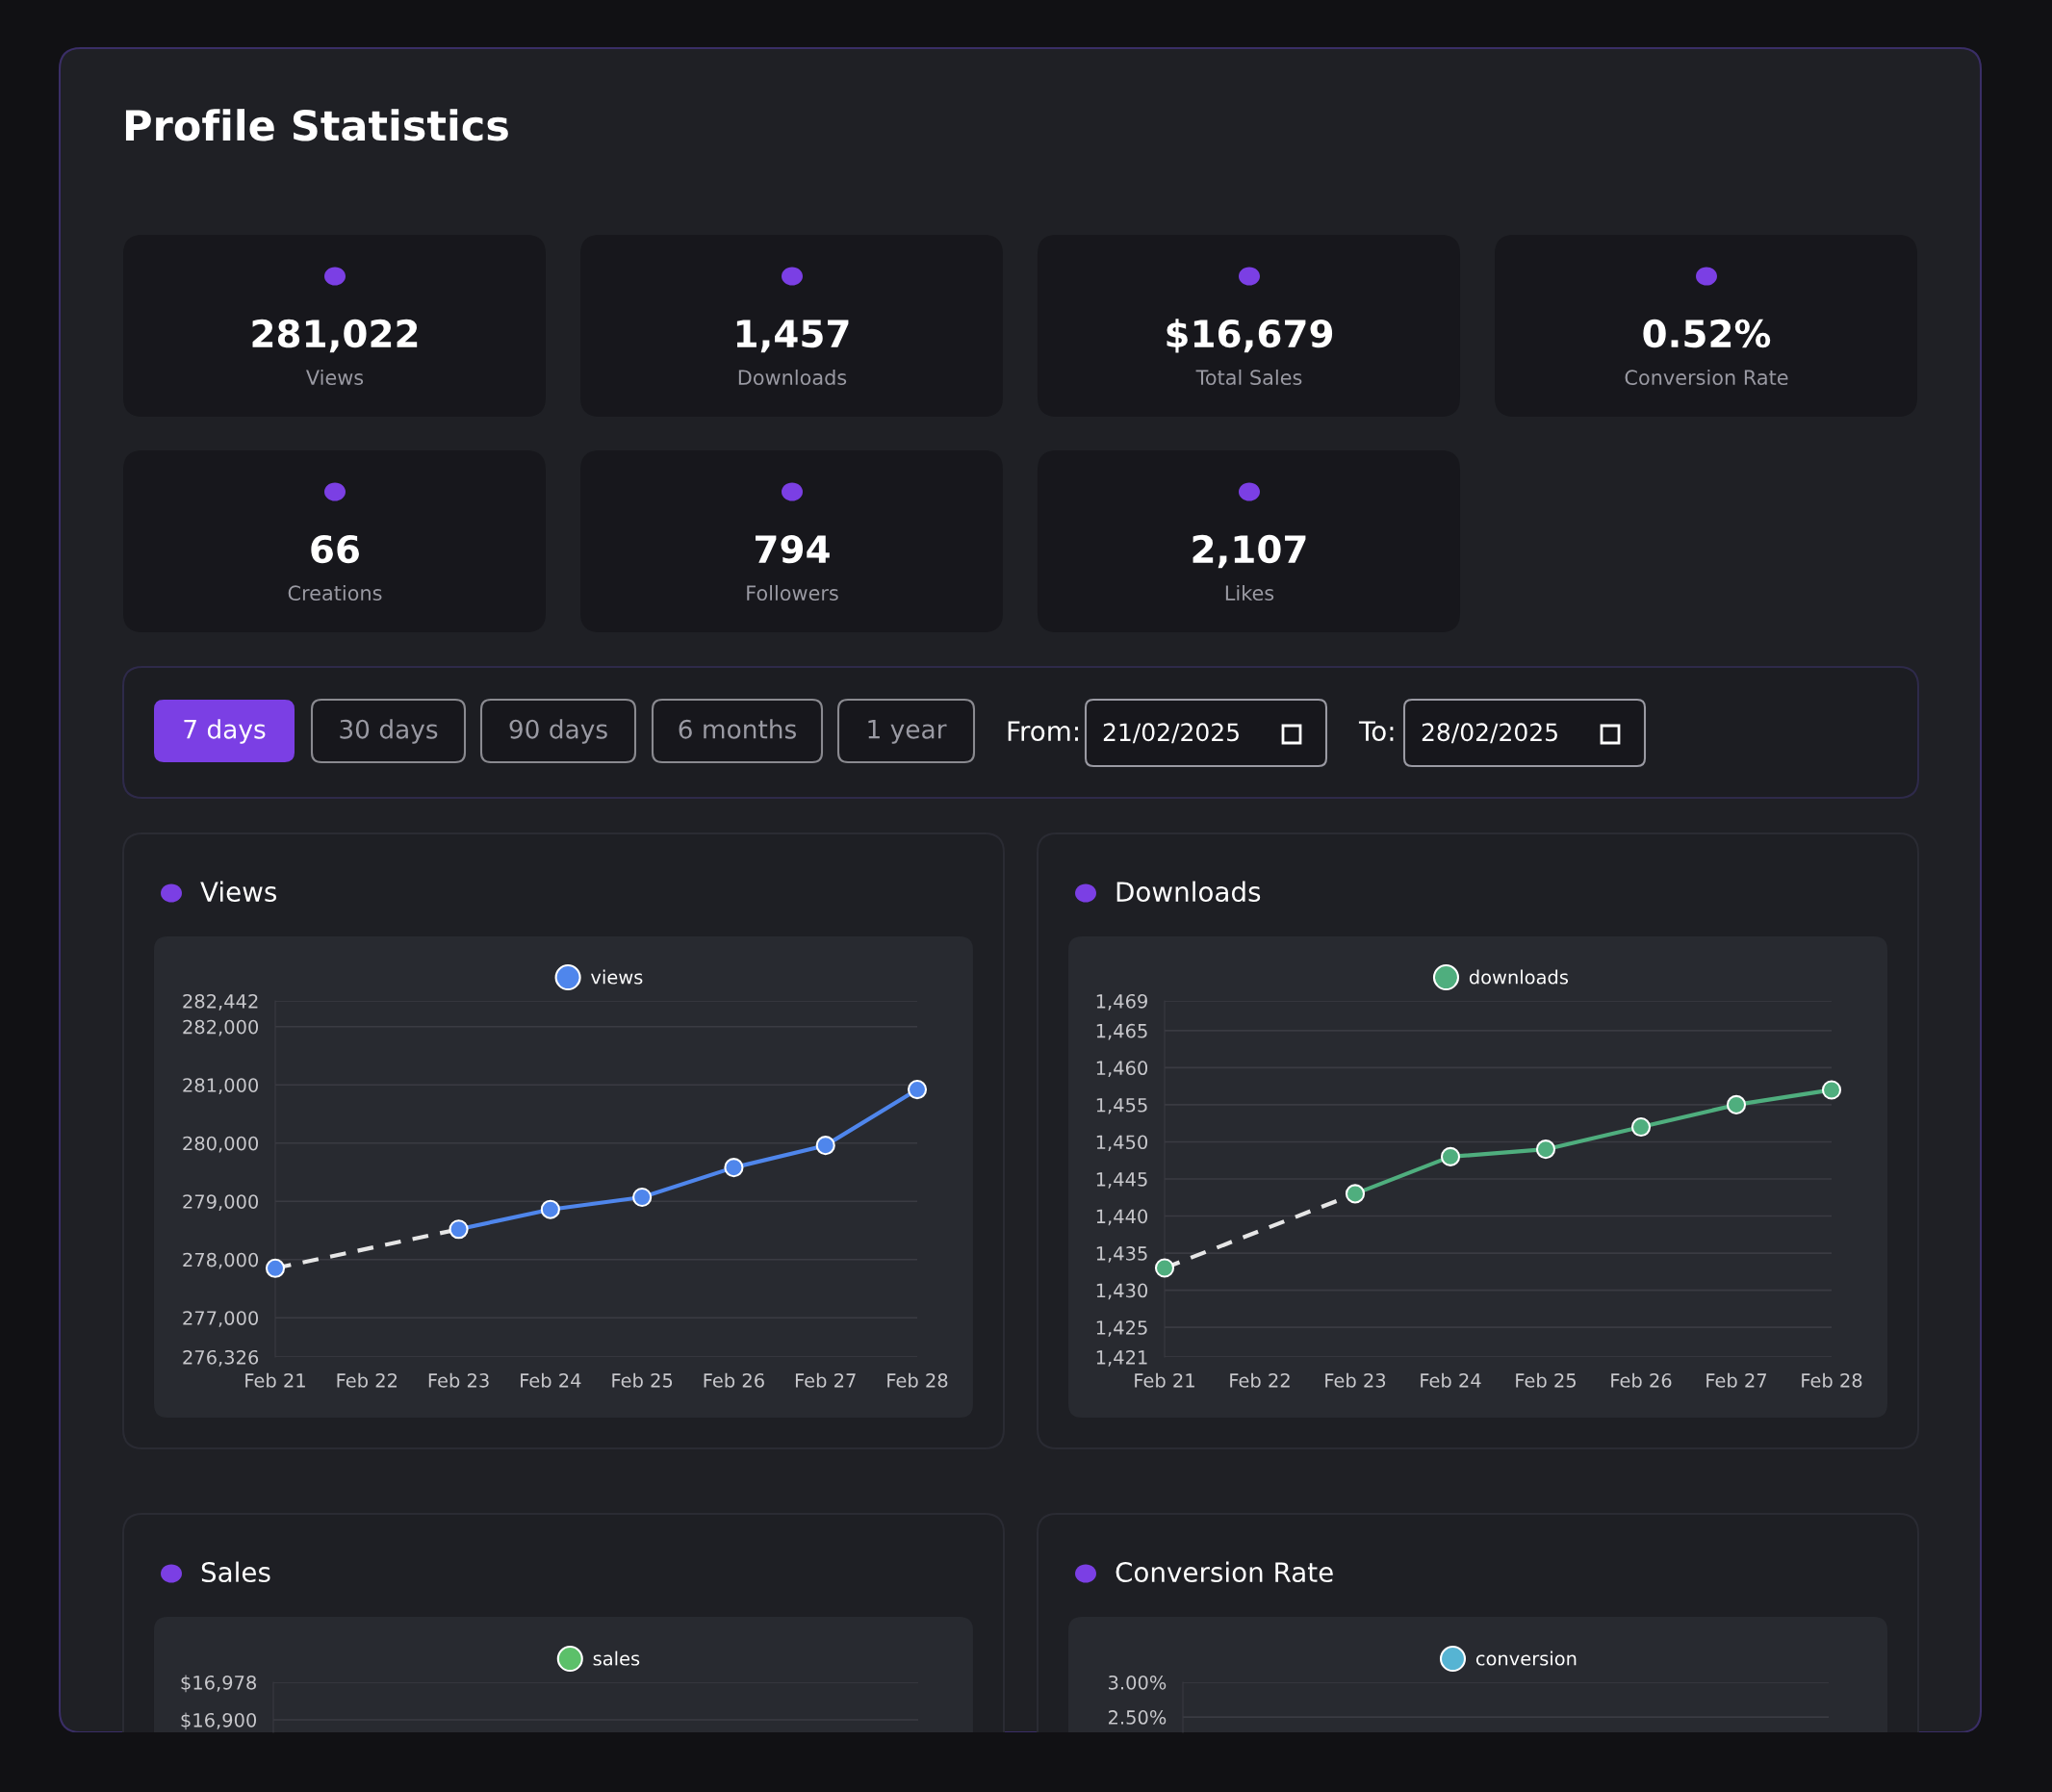 This screenshot has height=1792, width=2052. What do you see at coordinates (221, 1202) in the screenshot?
I see `y-tick-label: 279,000` at bounding box center [221, 1202].